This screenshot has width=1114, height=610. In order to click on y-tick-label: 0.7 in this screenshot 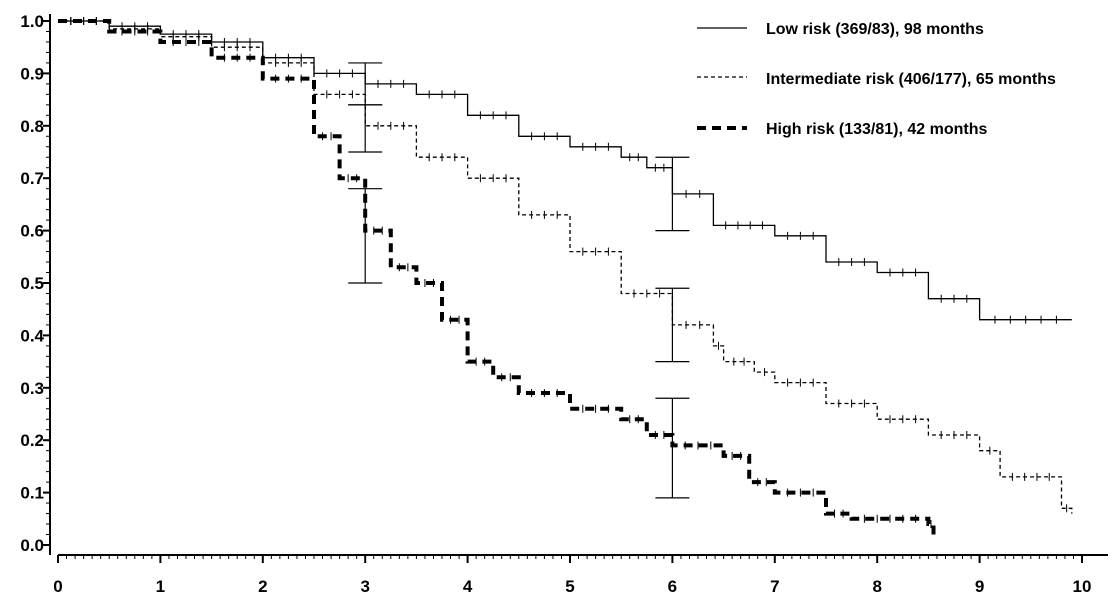, I will do `click(32, 178)`.